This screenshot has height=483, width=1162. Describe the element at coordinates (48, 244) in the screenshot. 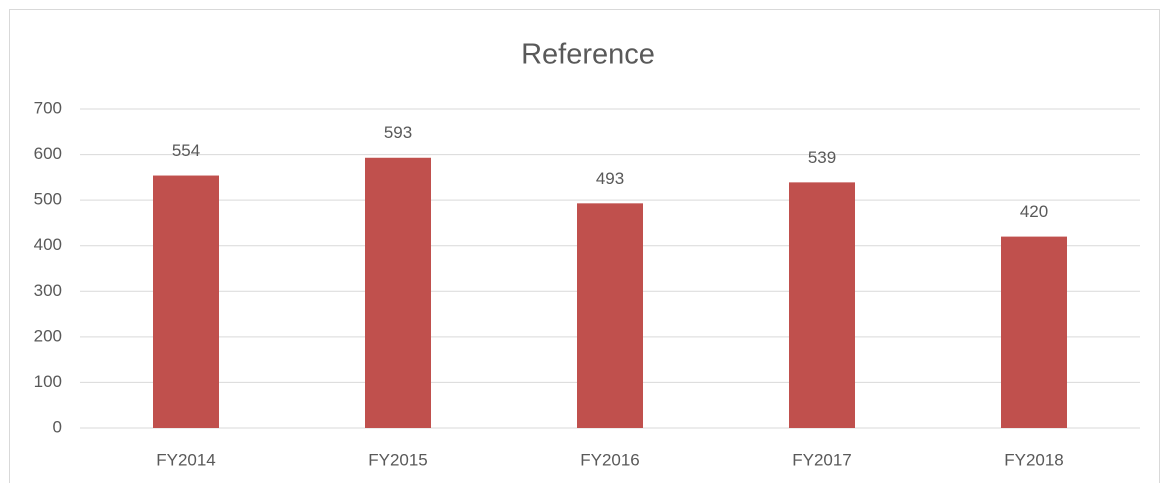

I see `y-tick-label: 400` at that location.